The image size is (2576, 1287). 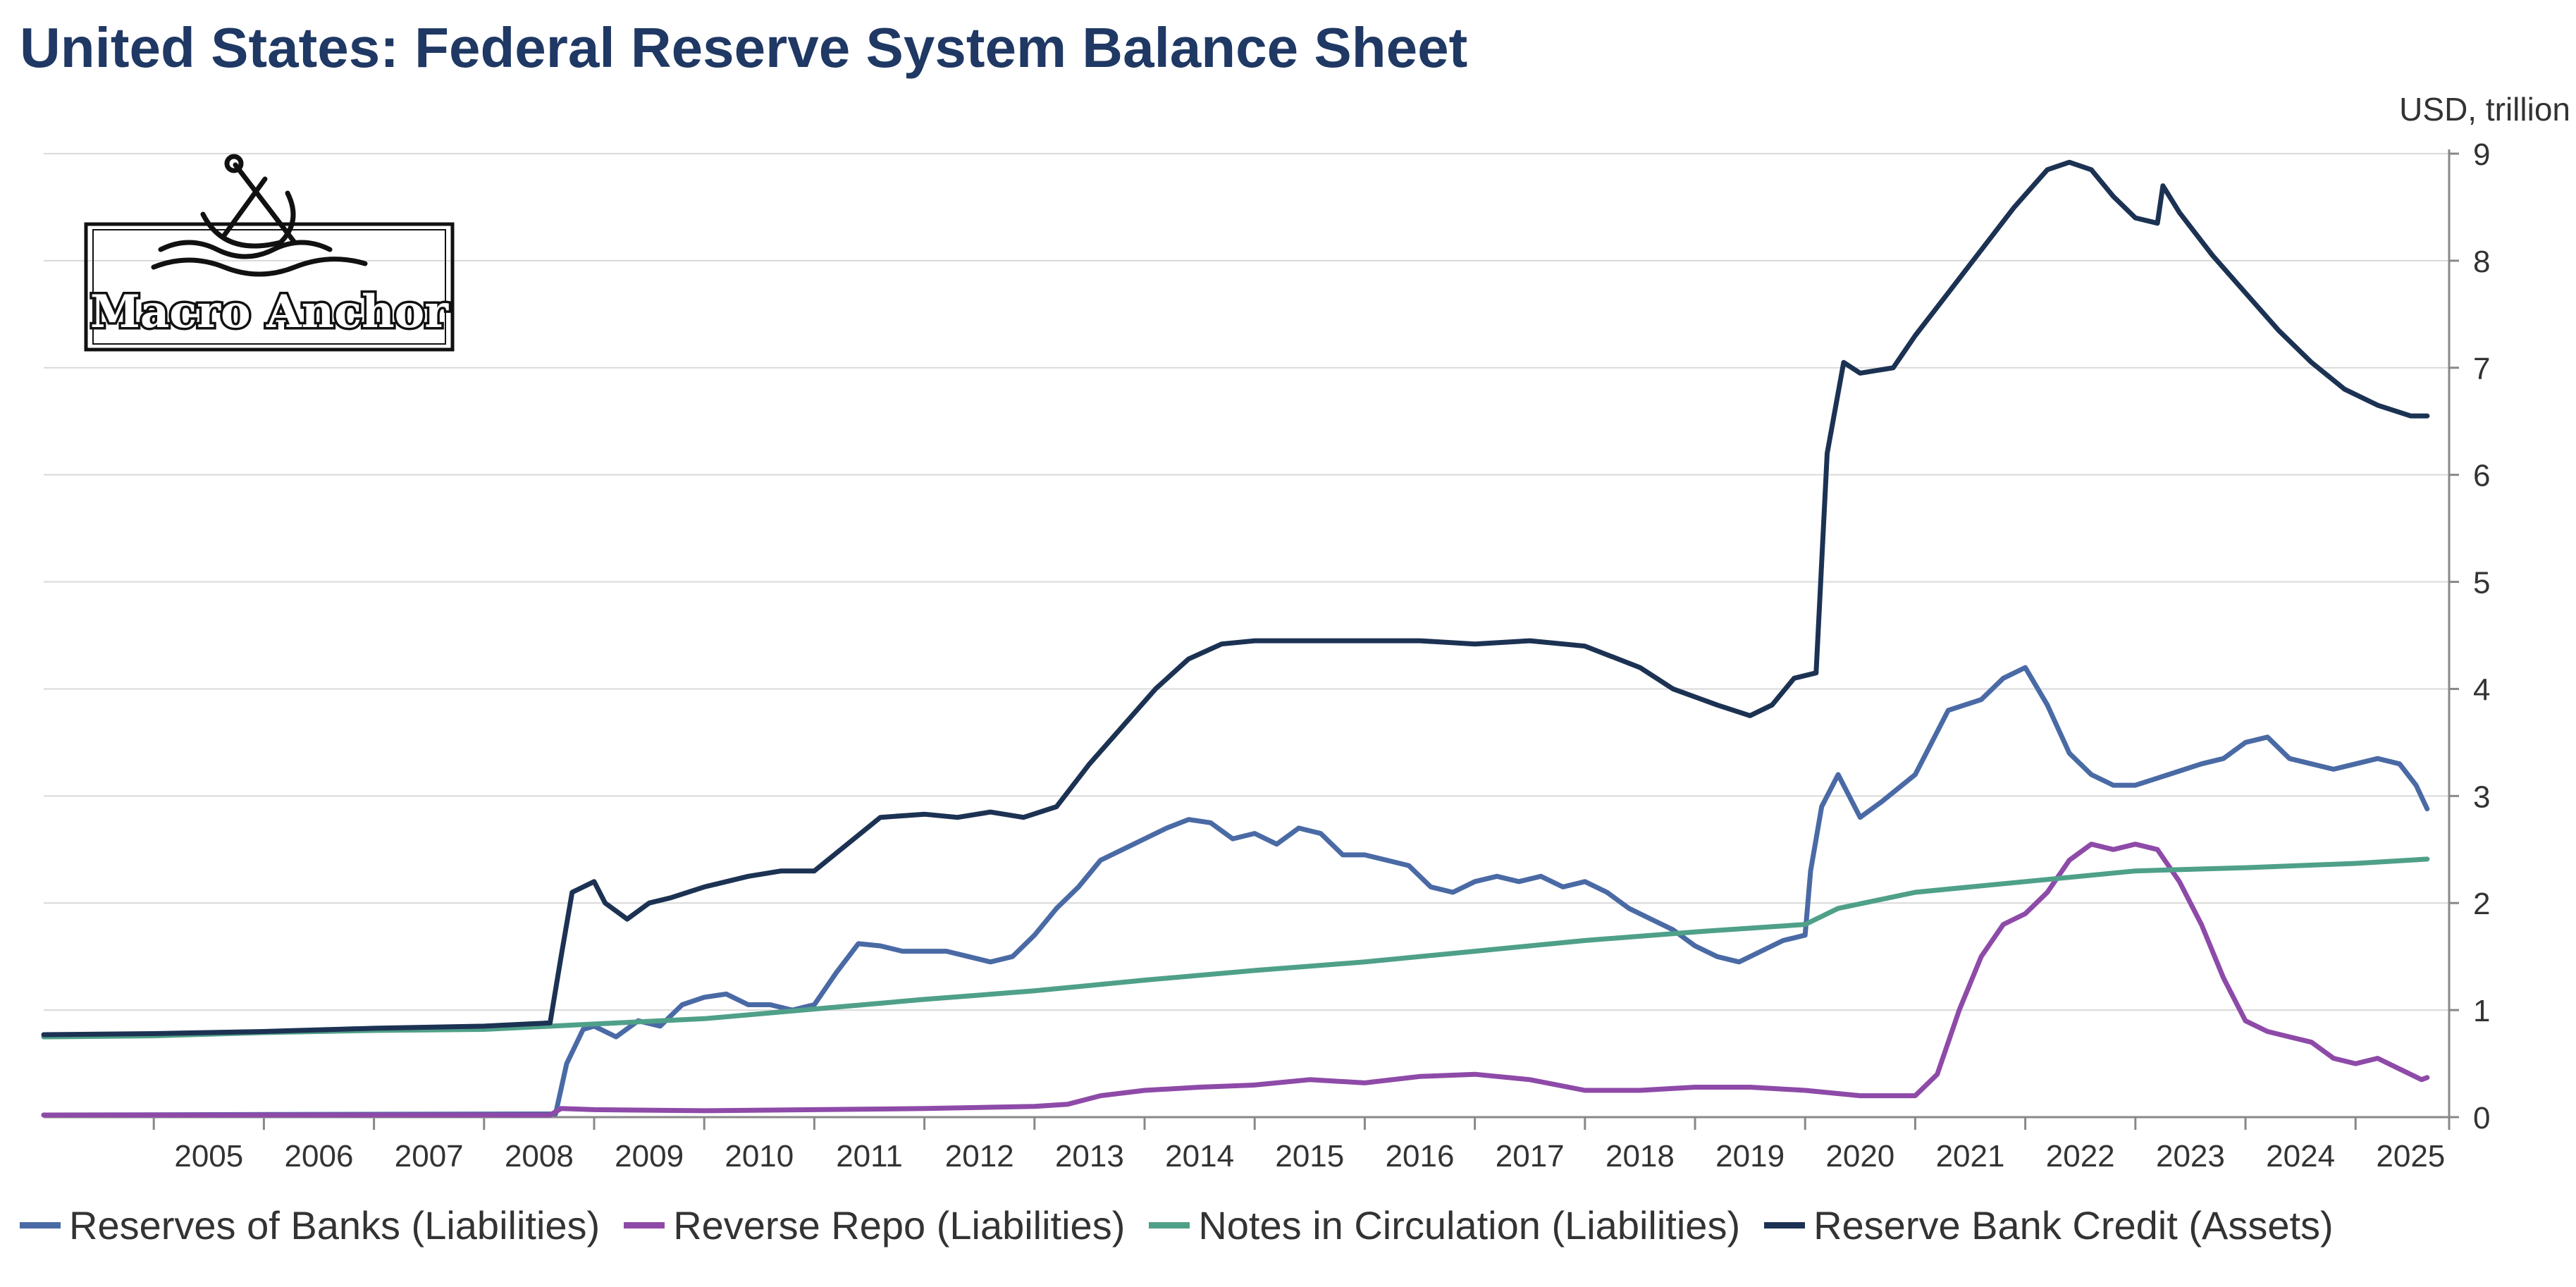 I want to click on x-tick-label-2018: 2018, so click(x=1641, y=1156).